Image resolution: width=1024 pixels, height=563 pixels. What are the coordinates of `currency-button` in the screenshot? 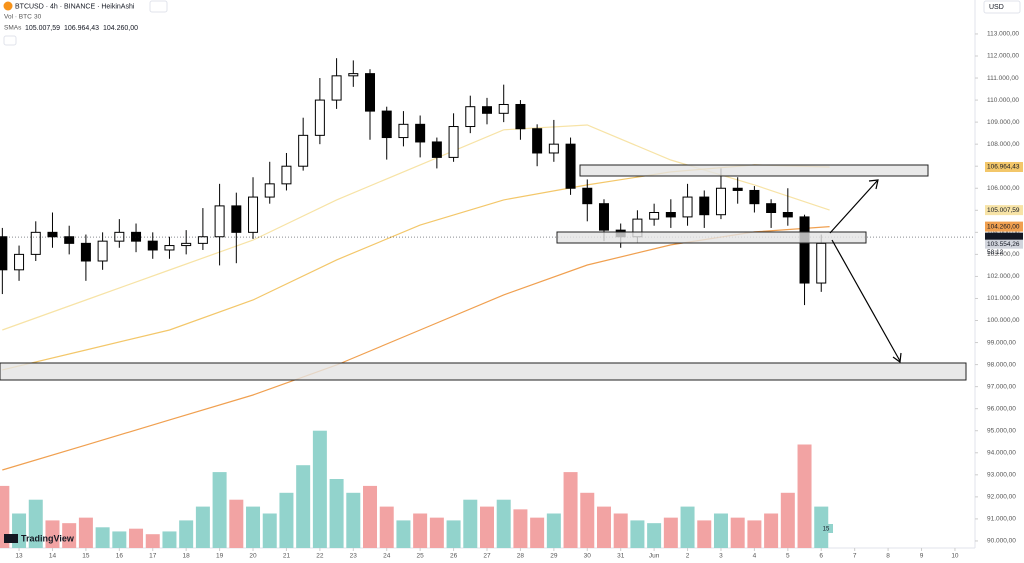 It's located at (1002, 7).